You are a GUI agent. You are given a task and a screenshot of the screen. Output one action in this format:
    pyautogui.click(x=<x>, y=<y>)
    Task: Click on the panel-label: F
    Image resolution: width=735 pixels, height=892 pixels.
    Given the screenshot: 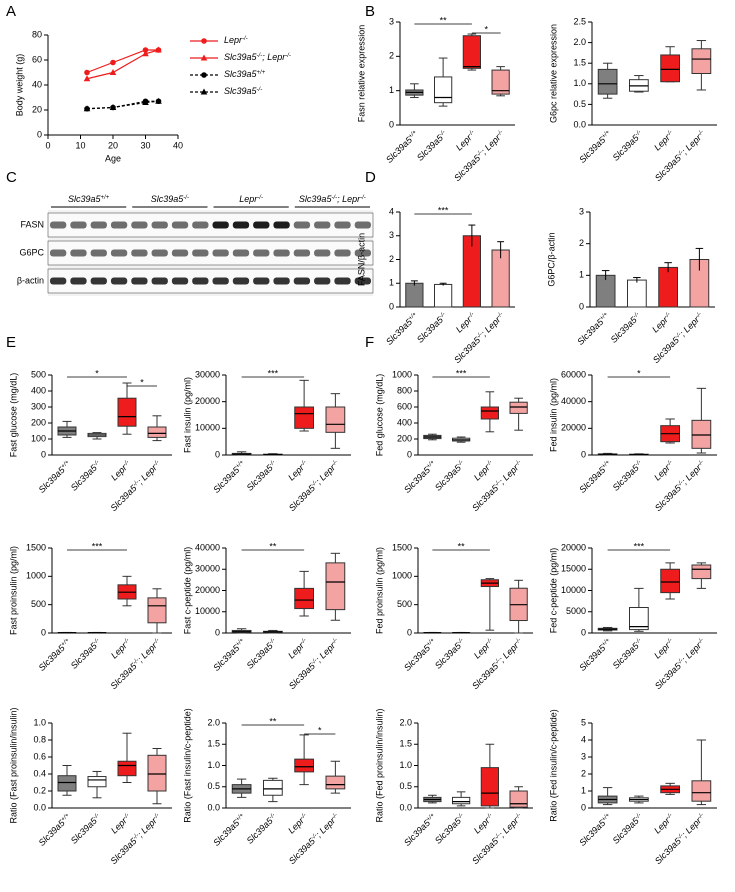 What is the action you would take?
    pyautogui.click(x=369, y=342)
    